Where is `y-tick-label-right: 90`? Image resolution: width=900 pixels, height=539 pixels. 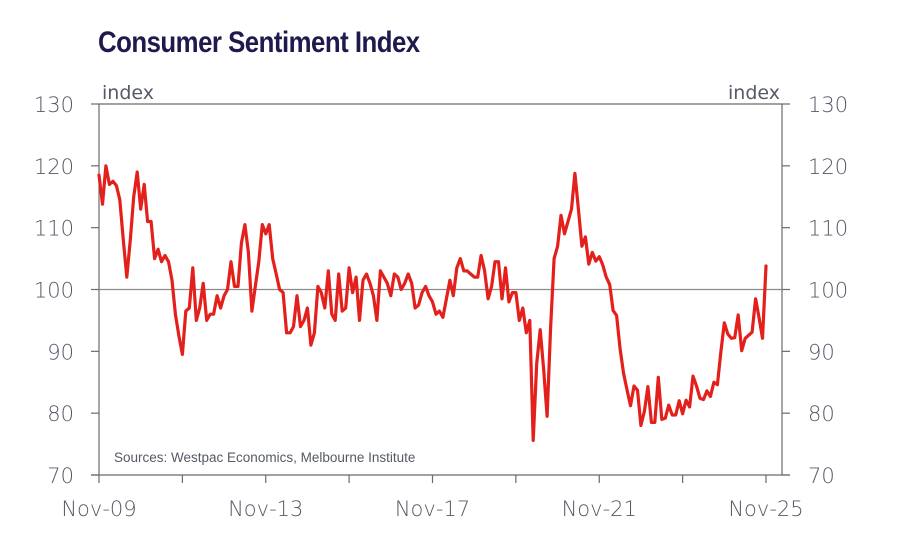 y-tick-label-right: 90 is located at coordinates (821, 352).